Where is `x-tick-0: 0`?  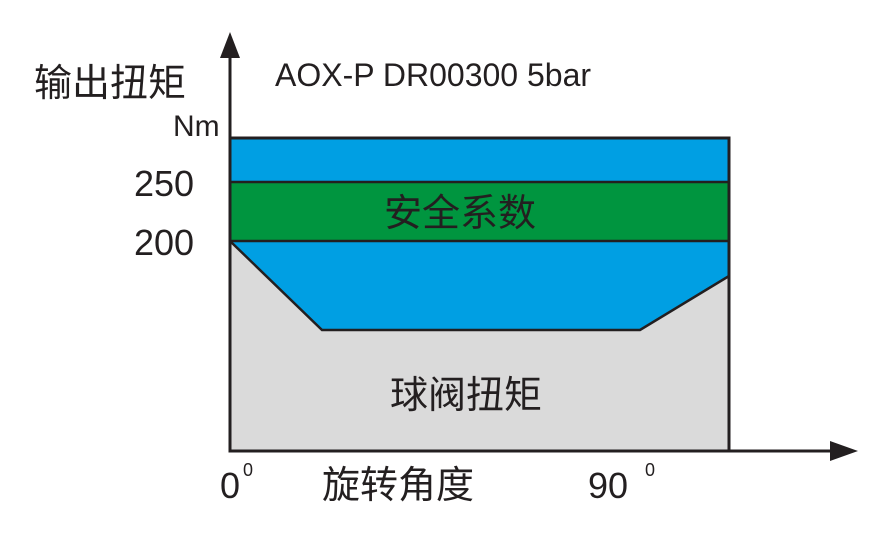
x-tick-0: 0 is located at coordinates (230, 485).